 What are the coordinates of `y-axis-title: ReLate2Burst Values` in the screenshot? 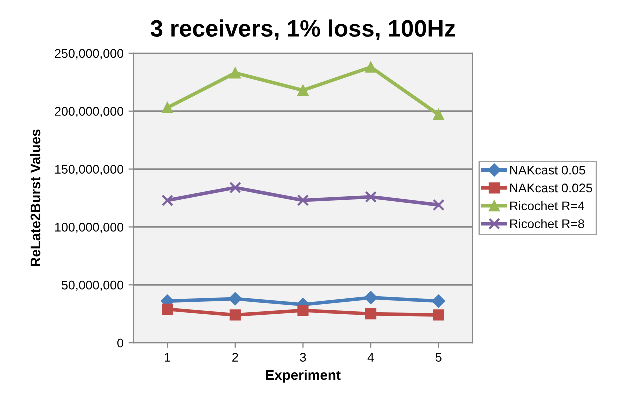 It's located at (35, 198).